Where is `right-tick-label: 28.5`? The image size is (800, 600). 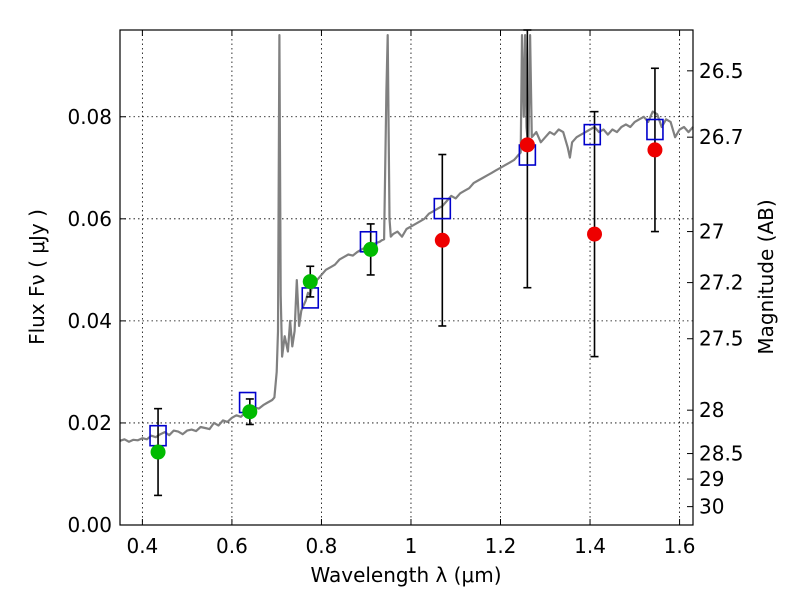 right-tick-label: 28.5 is located at coordinates (721, 454).